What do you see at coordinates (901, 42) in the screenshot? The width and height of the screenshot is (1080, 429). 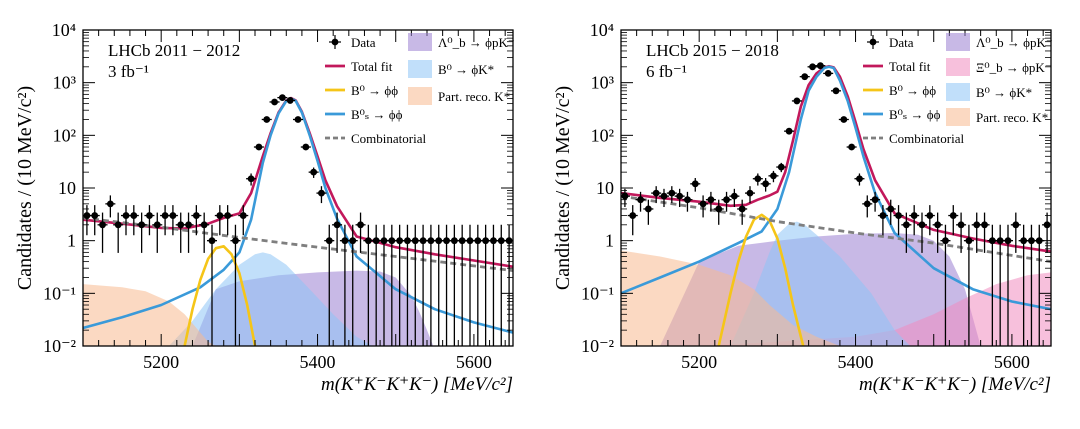 I see `legend-label: Data` at bounding box center [901, 42].